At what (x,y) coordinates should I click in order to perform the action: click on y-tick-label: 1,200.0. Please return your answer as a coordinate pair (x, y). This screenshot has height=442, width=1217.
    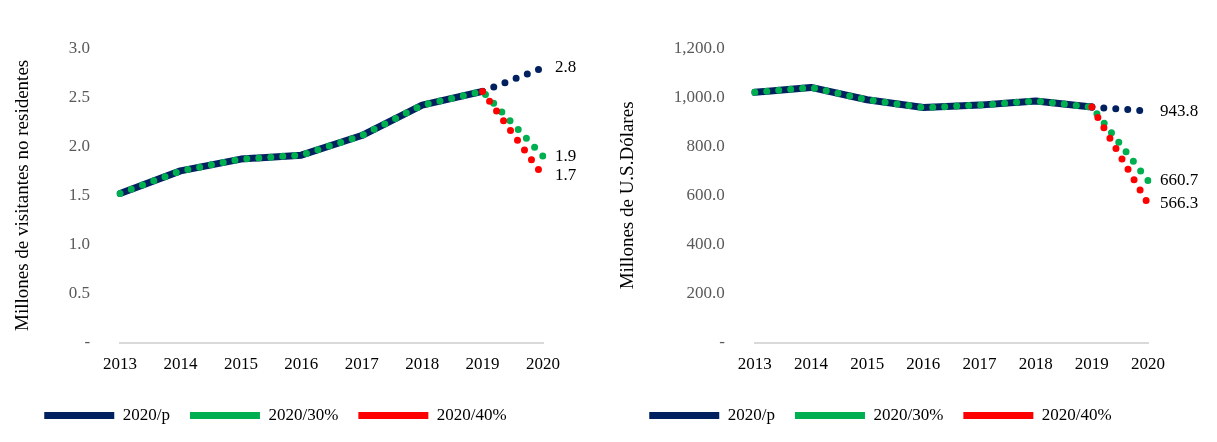
    Looking at the image, I should click on (699, 47).